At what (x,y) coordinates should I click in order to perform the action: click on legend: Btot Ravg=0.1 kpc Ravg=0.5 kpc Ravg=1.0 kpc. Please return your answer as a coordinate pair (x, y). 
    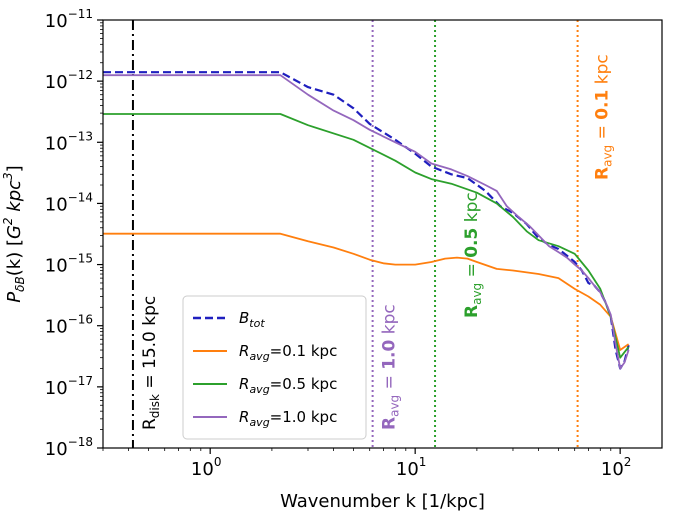
    Looking at the image, I should click on (274, 367).